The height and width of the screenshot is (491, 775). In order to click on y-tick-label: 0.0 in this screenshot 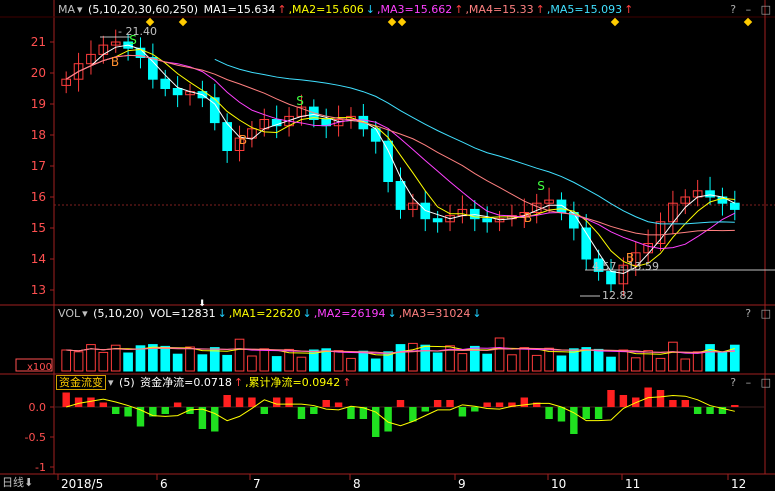, I will do `click(38, 407)`.